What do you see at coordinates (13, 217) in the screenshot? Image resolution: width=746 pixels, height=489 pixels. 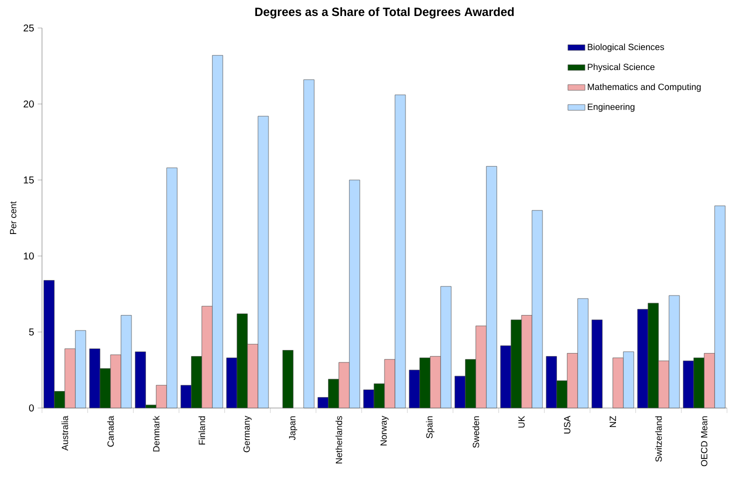 I see `y-axis-title: Per cent` at bounding box center [13, 217].